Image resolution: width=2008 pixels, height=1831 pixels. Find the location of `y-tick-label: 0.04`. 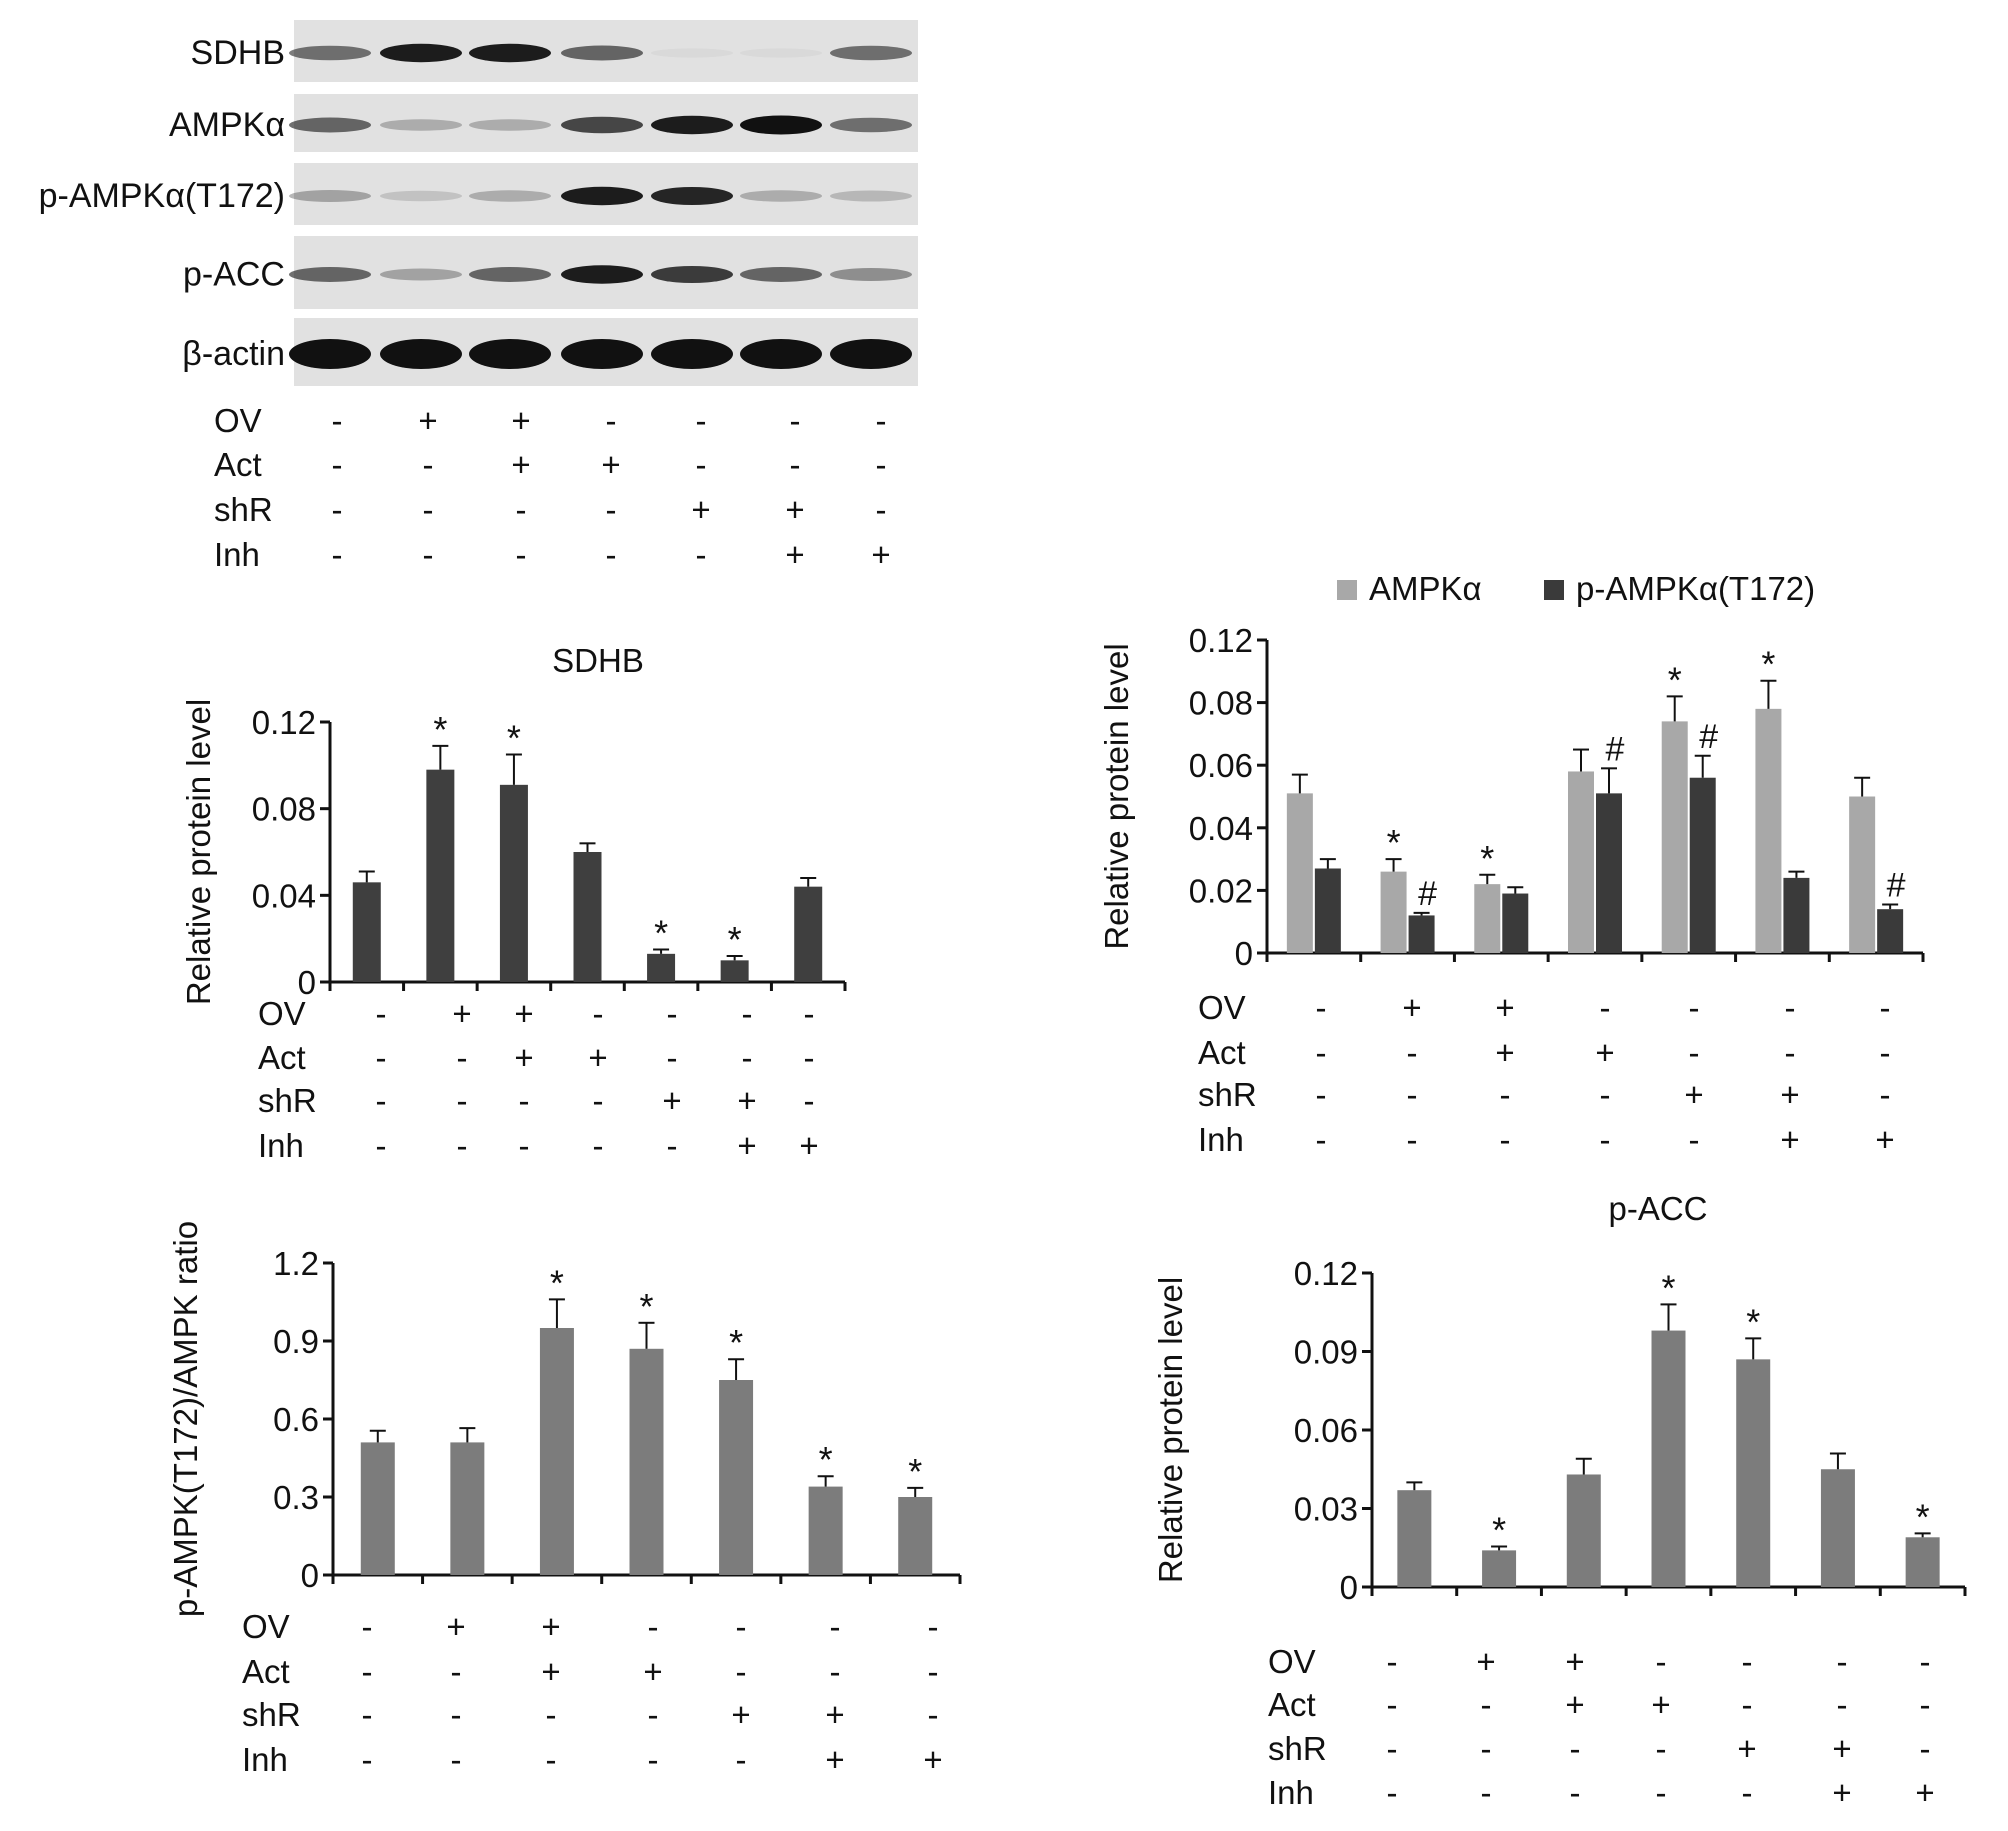

y-tick-label: 0.04 is located at coordinates (284, 895).